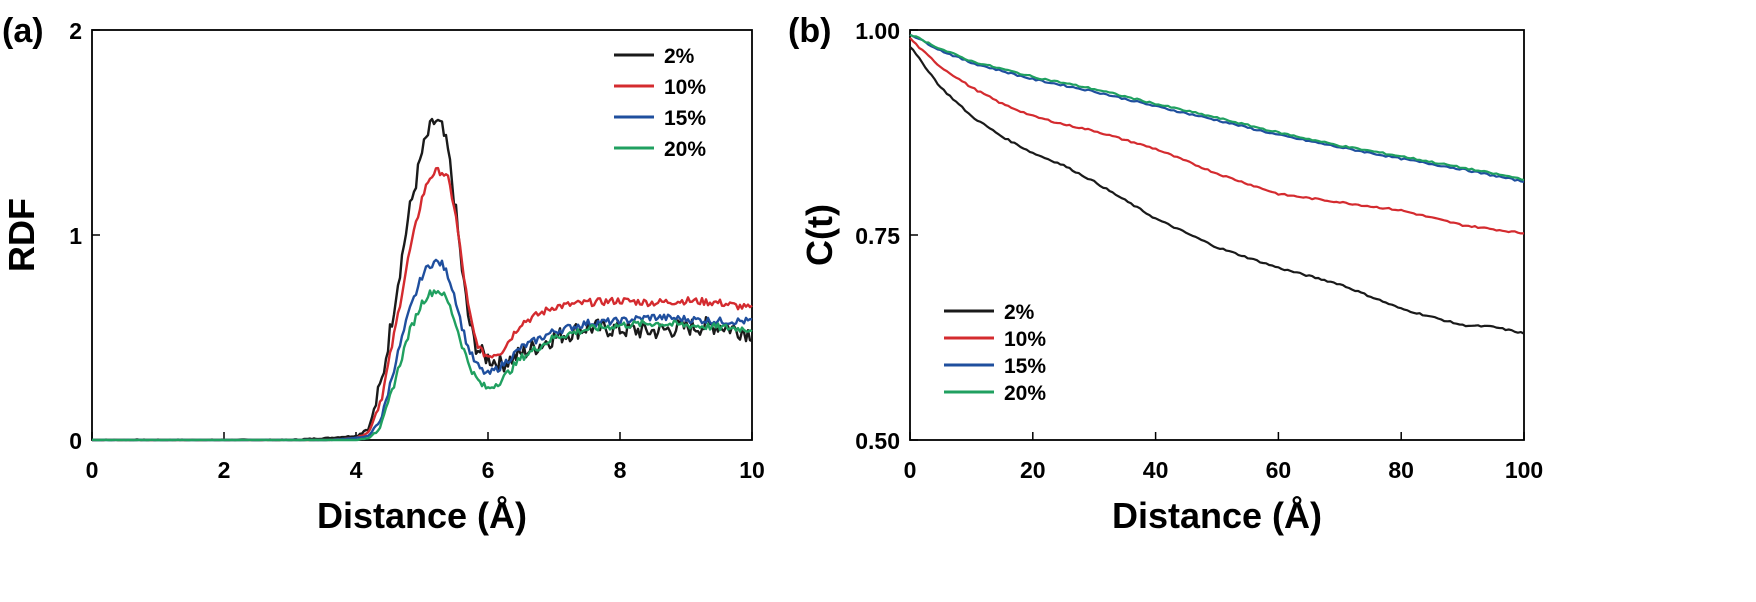 This screenshot has height=602, width=1756. What do you see at coordinates (752, 470) in the screenshot?
I see `x-tick-label-10: 10` at bounding box center [752, 470].